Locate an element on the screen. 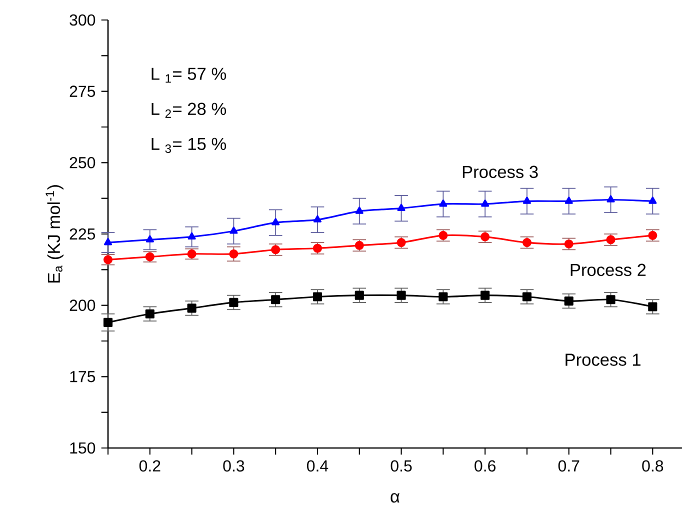 The image size is (682, 521). x-tick-label: 0.5 is located at coordinates (401, 466).